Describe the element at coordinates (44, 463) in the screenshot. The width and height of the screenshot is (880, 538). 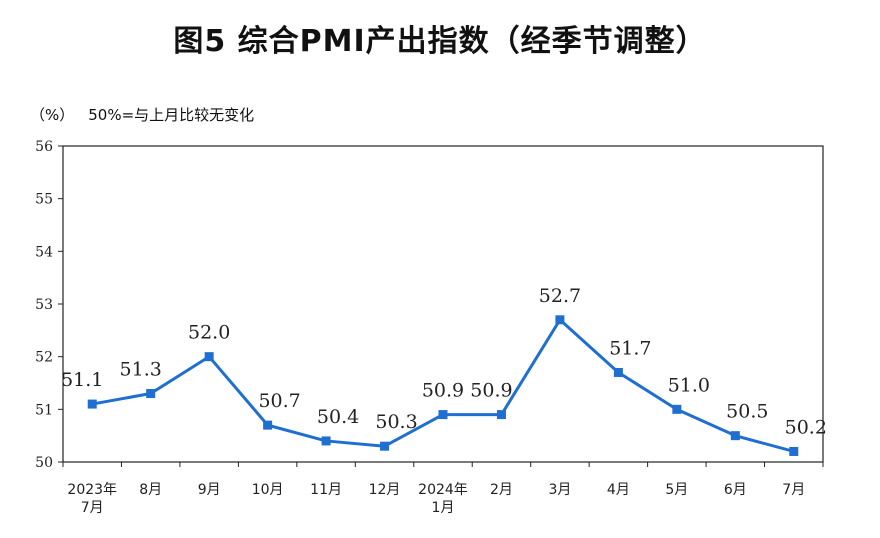
I see `y-tick-label: 50` at that location.